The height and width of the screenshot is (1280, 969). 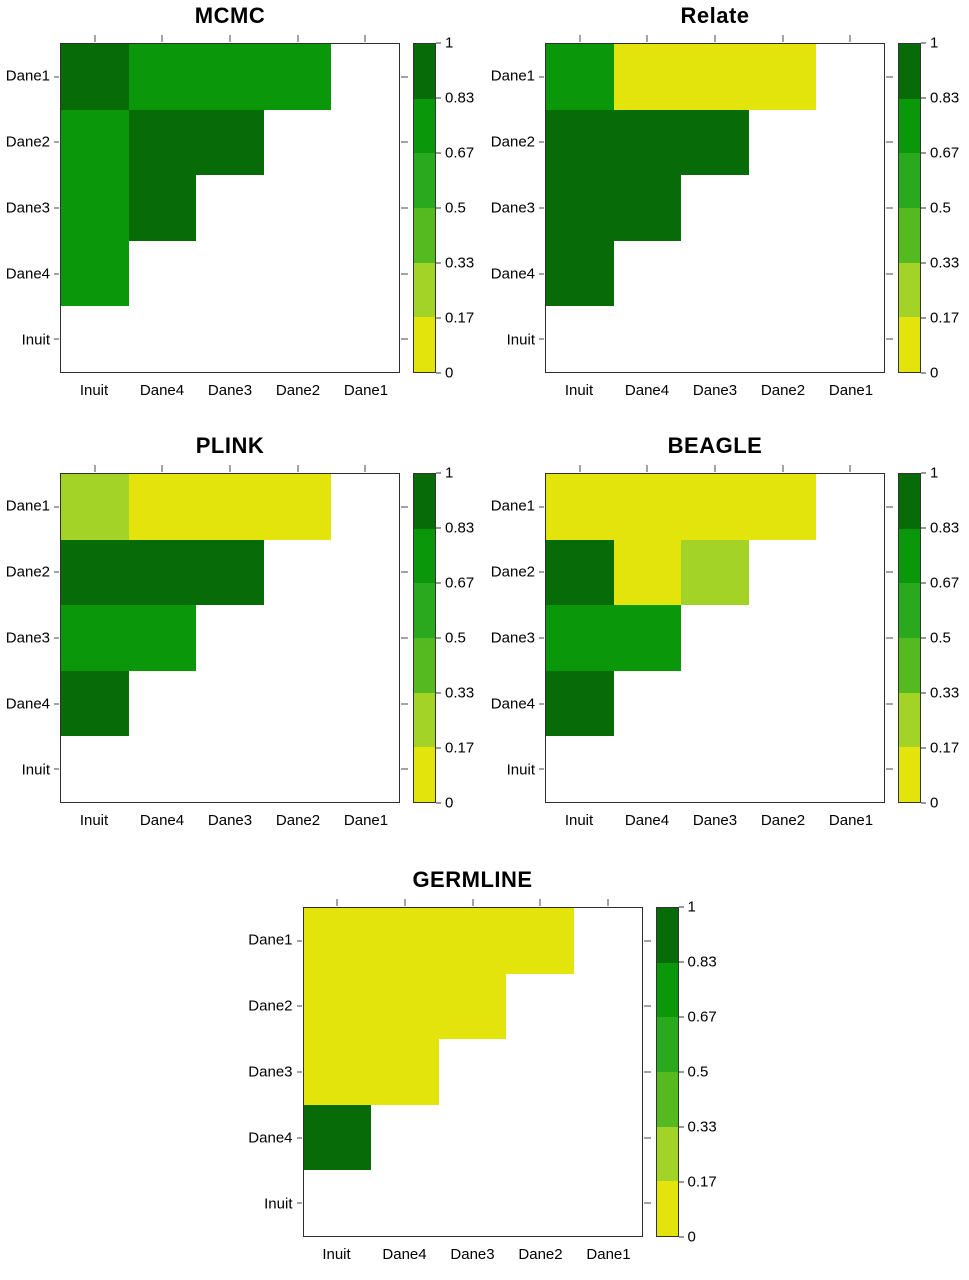 What do you see at coordinates (230, 390) in the screenshot?
I see `x-axis-label: Dane3` at bounding box center [230, 390].